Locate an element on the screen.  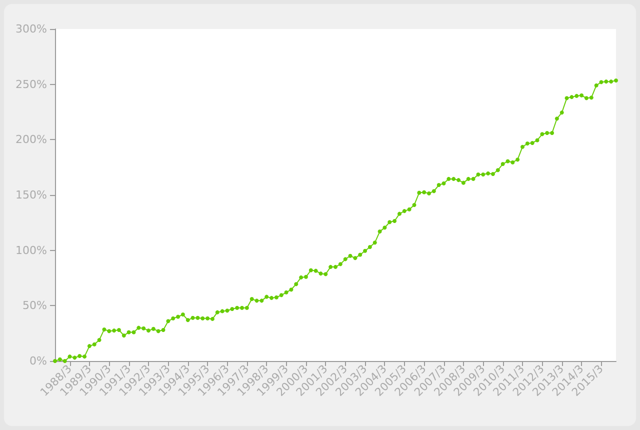
y-tick-label: 200% is located at coordinates (31, 139).